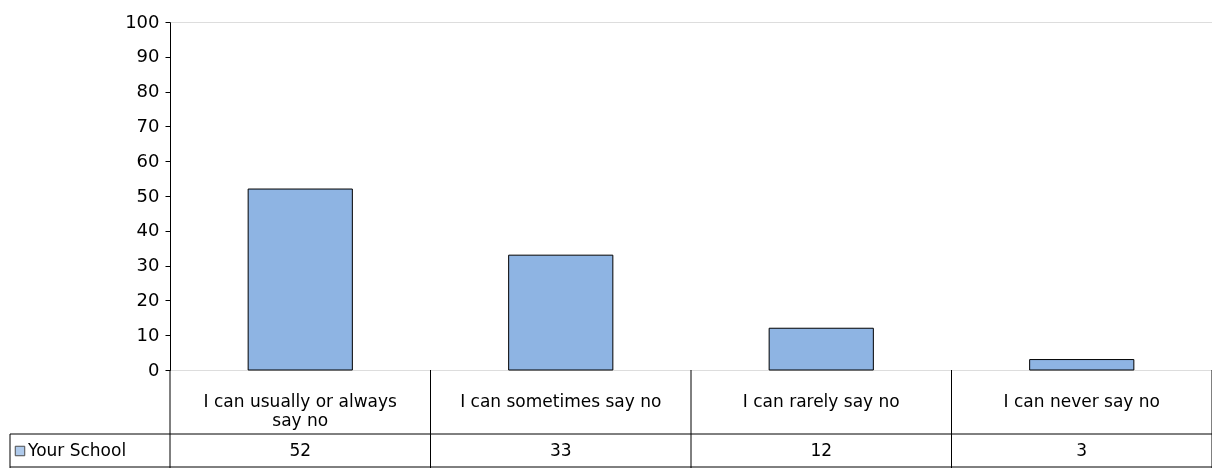 The image size is (1212, 468). I want to click on y-tick-label: 80, so click(148, 91).